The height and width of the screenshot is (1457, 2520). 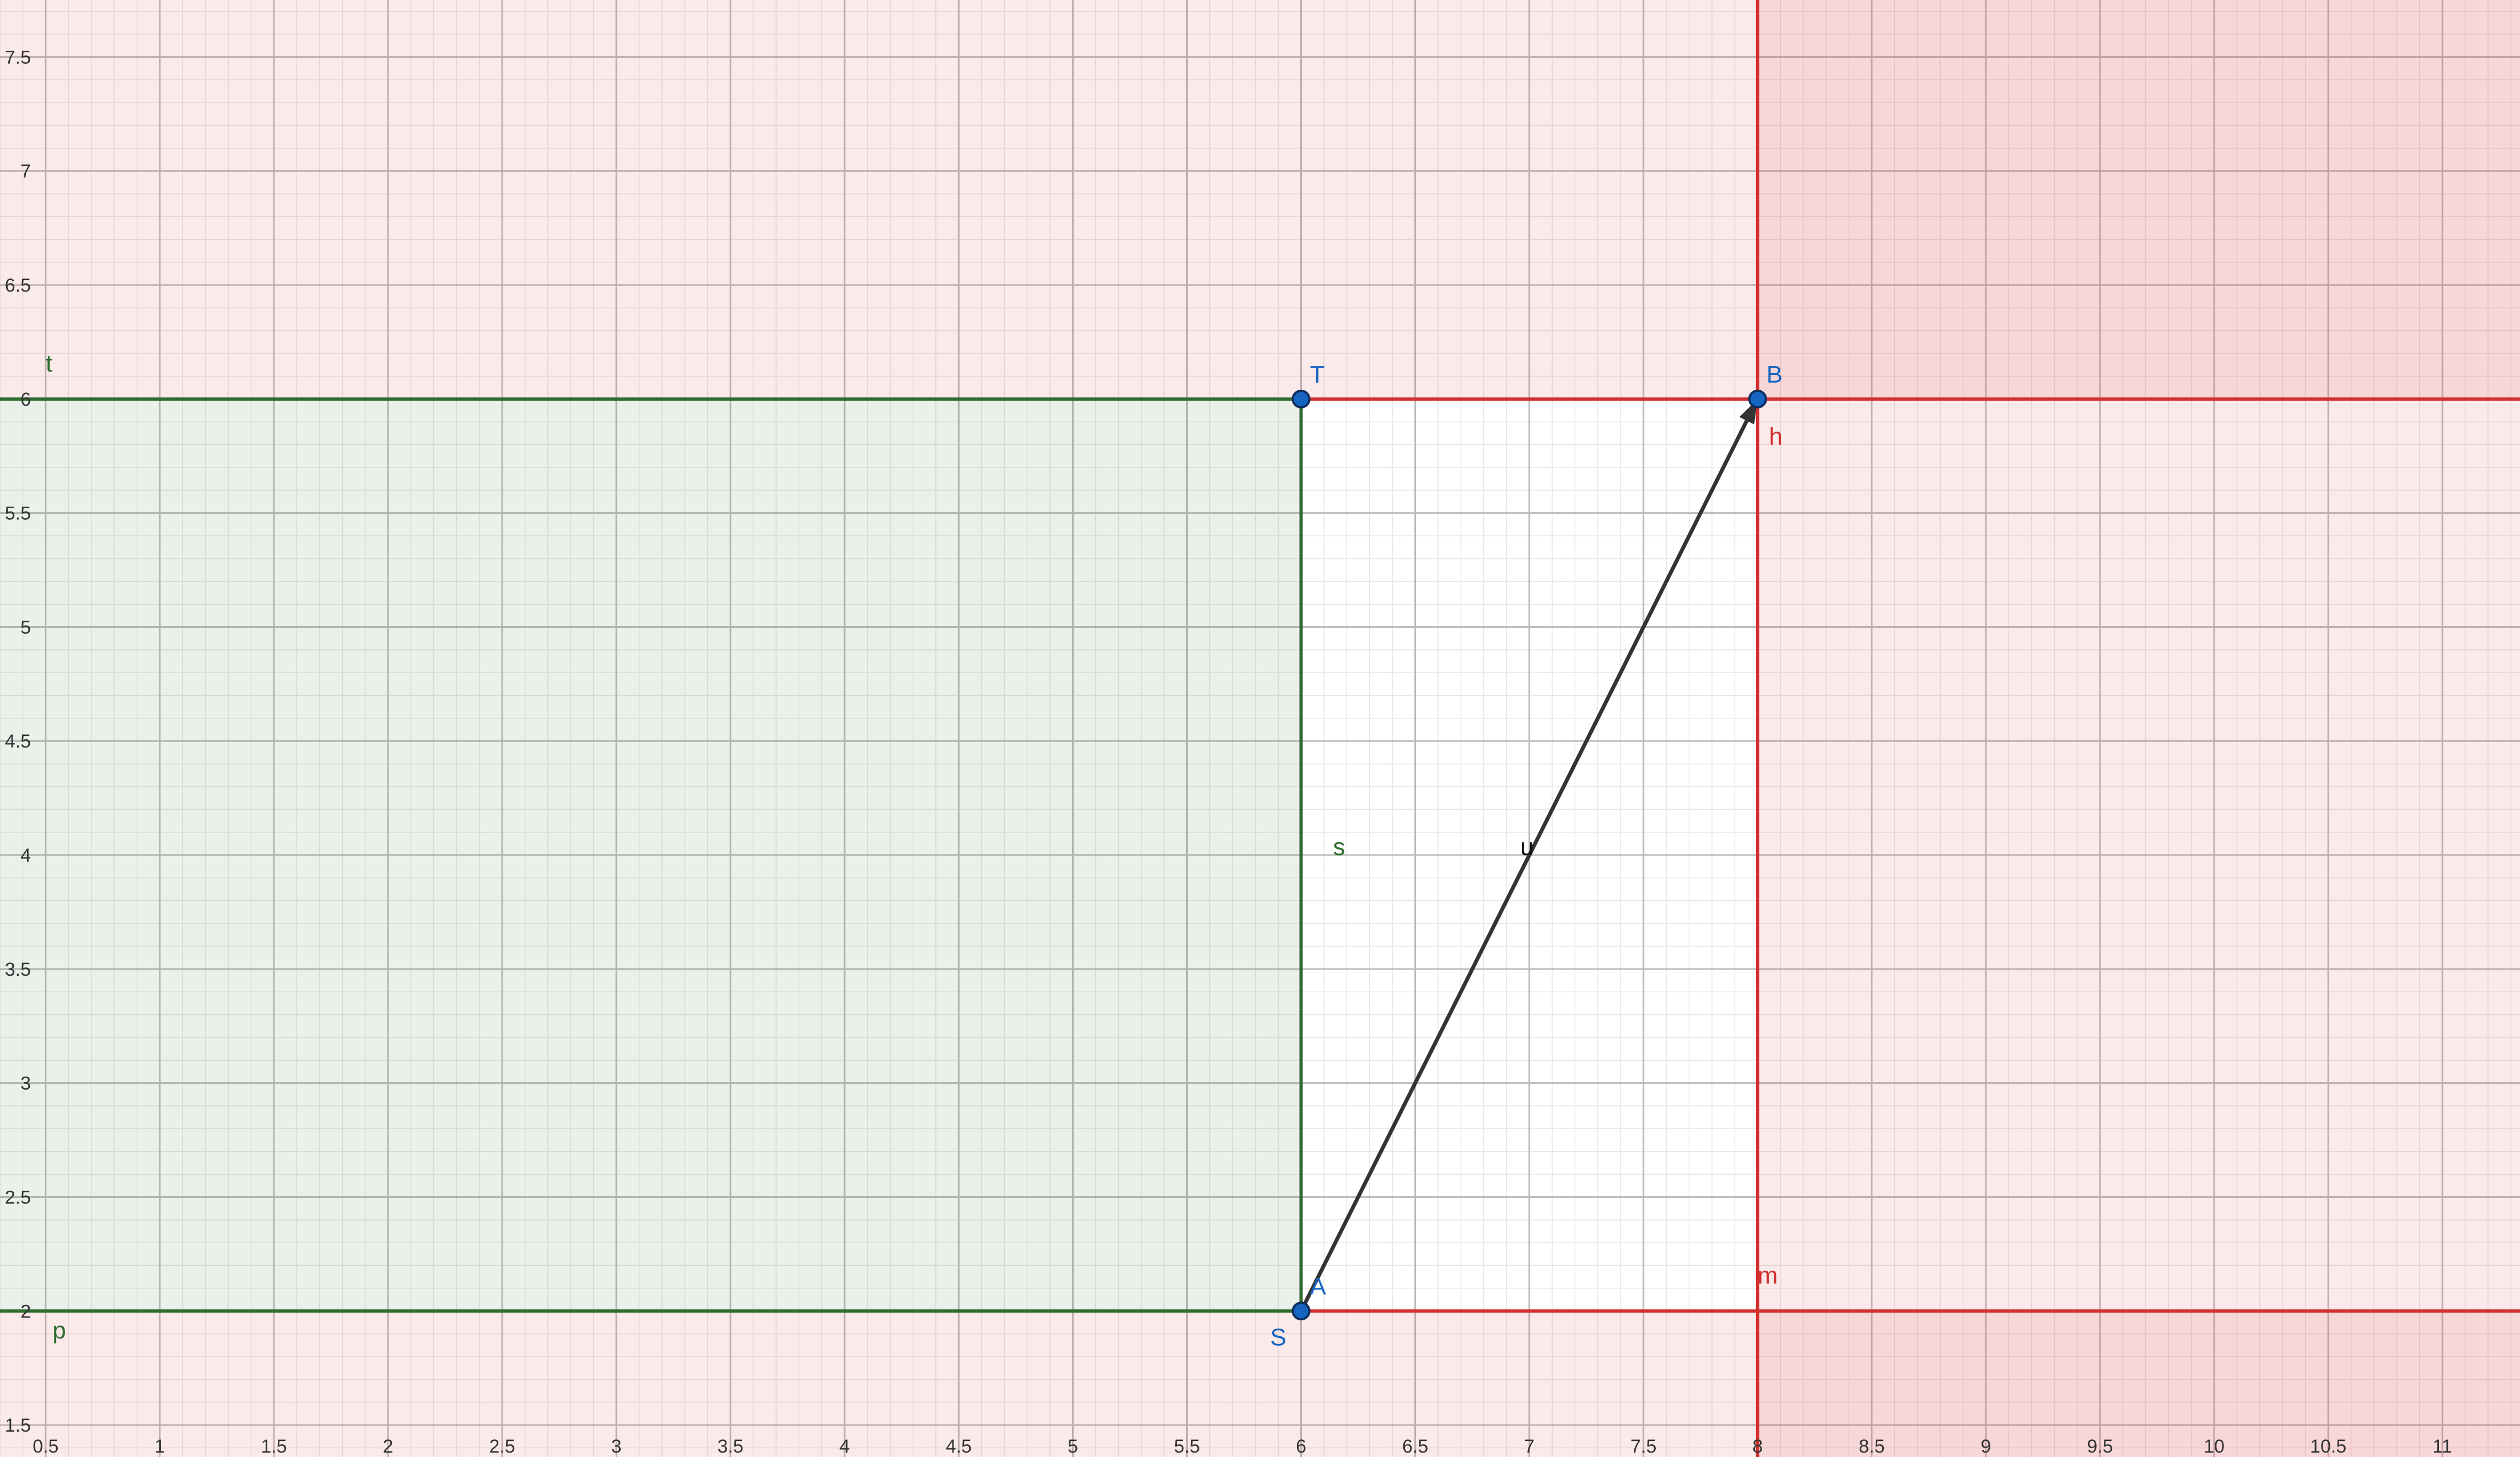 What do you see at coordinates (1524, 866) in the screenshot?
I see `vector-u` at bounding box center [1524, 866].